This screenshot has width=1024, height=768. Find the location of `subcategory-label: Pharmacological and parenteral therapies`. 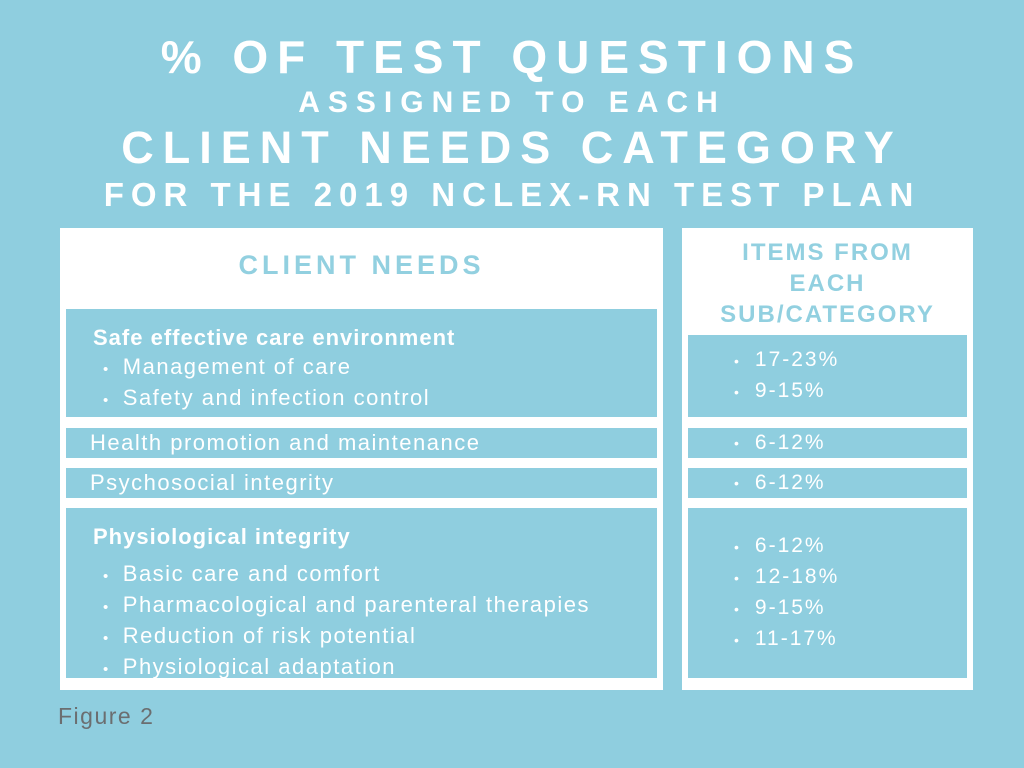

subcategory-label: Pharmacological and parenteral therapies is located at coordinates (356, 604).